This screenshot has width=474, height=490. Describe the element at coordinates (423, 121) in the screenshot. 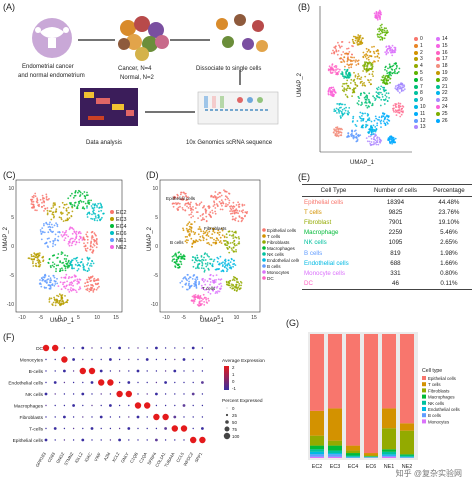

I see `legend-label: 12` at that location.